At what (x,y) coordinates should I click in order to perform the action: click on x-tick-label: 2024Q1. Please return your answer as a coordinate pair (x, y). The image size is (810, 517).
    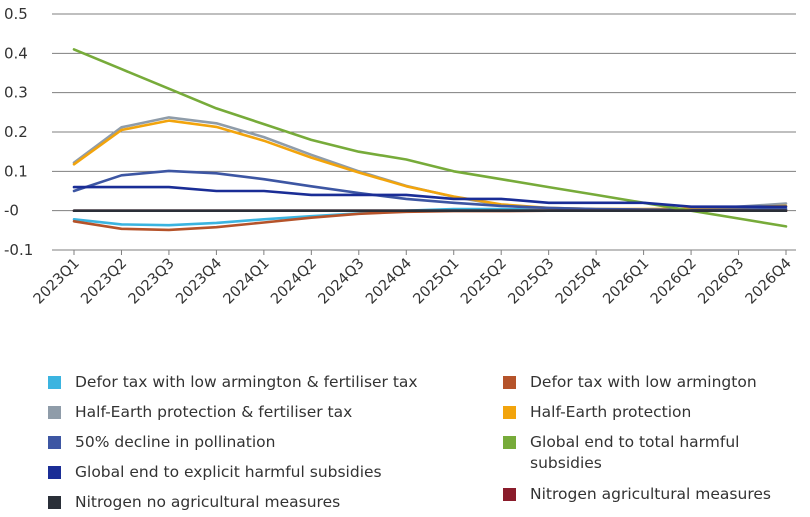
    Looking at the image, I should click on (247, 282).